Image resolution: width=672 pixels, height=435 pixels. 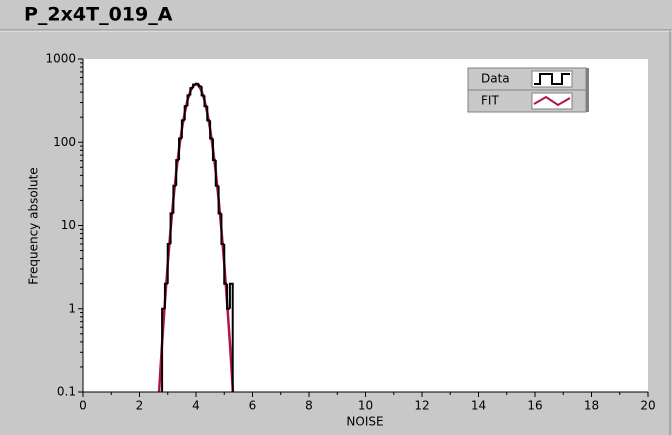 I want to click on plot-content, so click(x=196, y=237).